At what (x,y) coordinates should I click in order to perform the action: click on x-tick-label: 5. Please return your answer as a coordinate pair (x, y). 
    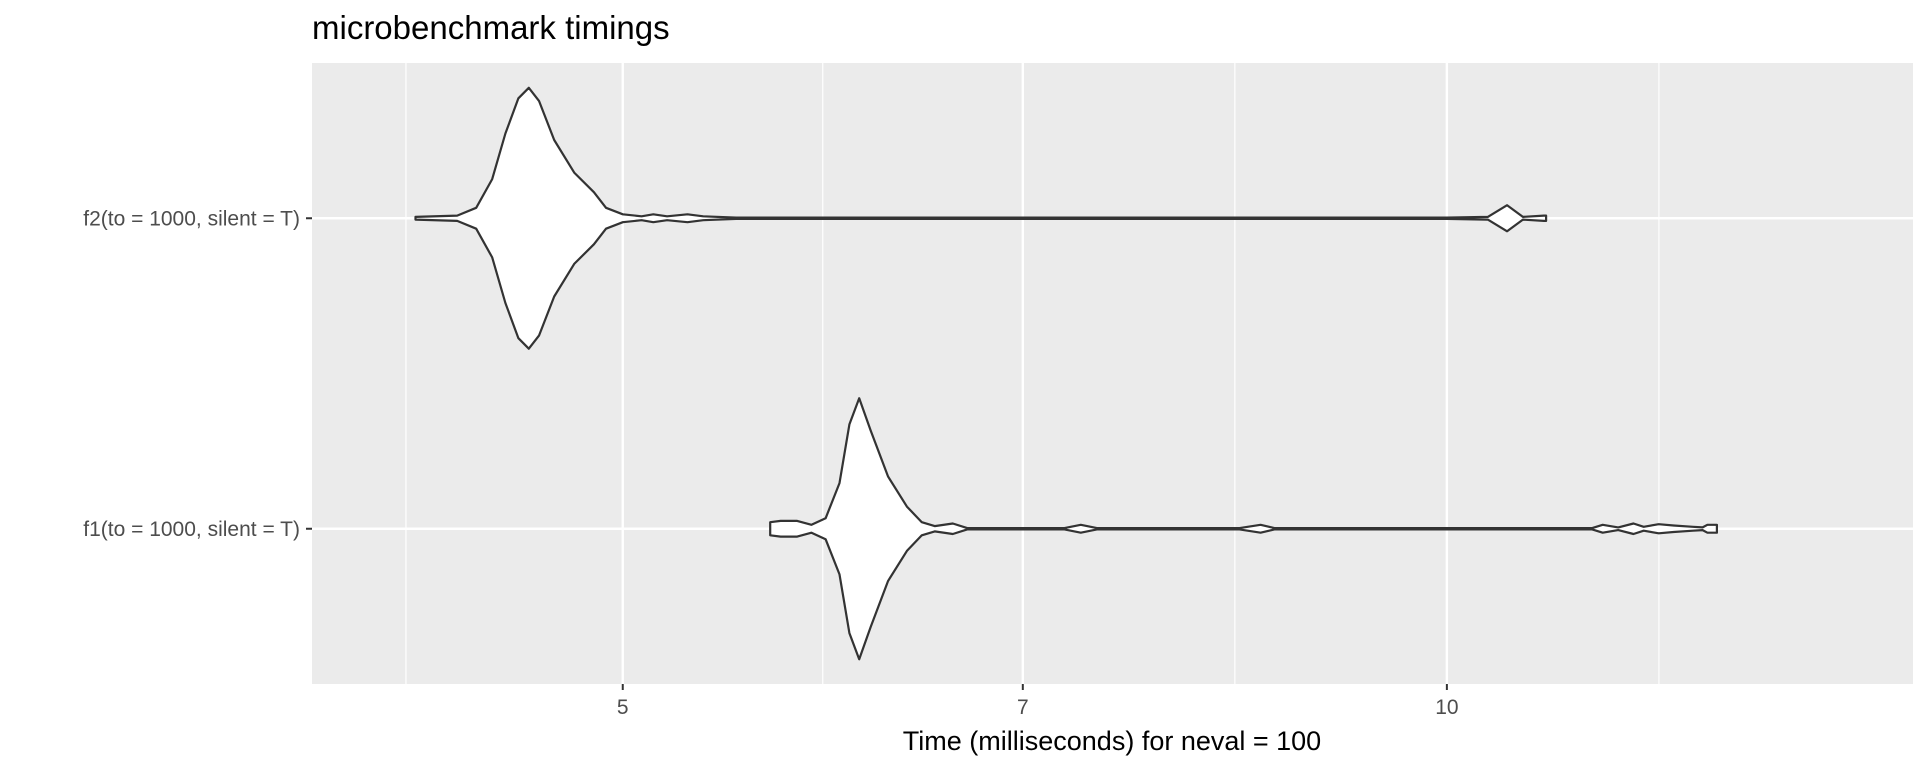
    Looking at the image, I should click on (623, 707).